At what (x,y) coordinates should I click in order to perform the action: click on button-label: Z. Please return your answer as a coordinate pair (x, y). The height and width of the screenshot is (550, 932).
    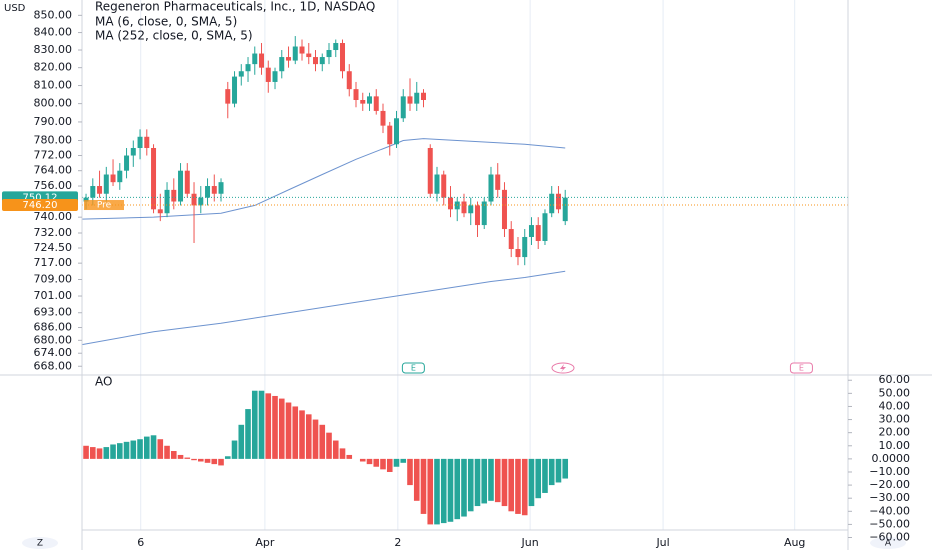
    Looking at the image, I should click on (40, 544).